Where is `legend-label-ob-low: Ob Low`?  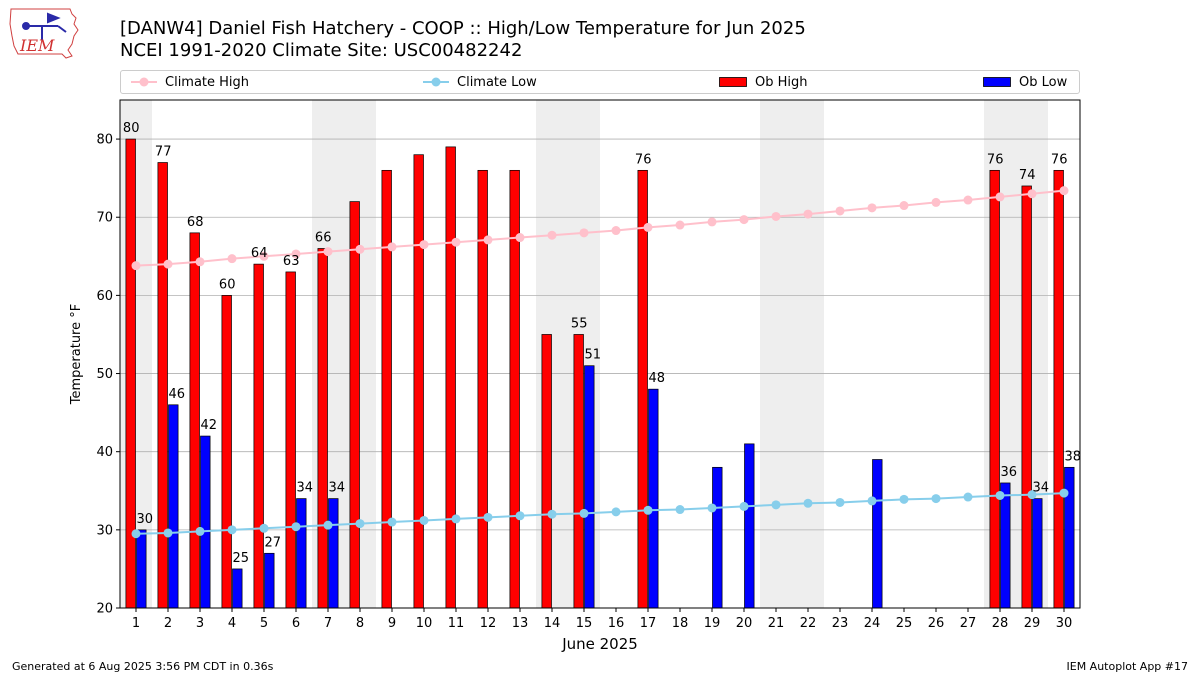
legend-label-ob-low: Ob Low is located at coordinates (1043, 82).